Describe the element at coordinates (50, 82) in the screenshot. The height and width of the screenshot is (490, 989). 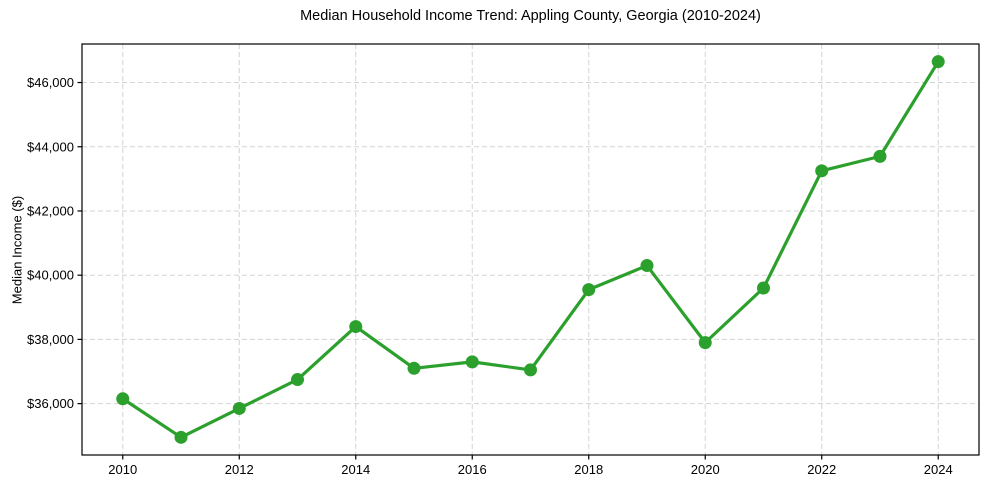
I see `y-tick-label: $46,000` at that location.